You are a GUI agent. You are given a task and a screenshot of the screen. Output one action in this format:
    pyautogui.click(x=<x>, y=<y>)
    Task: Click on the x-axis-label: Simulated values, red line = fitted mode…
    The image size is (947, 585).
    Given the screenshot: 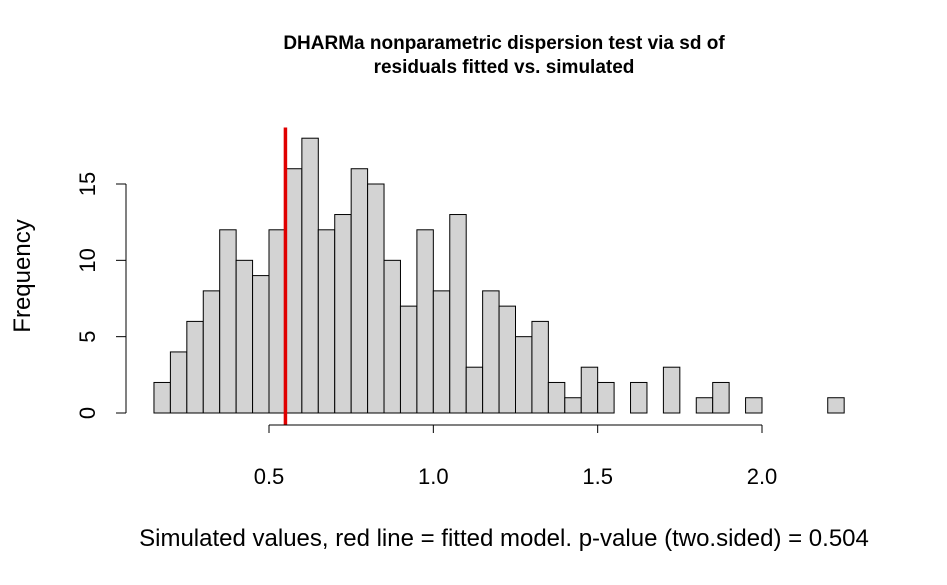 What is the action you would take?
    pyautogui.click(x=504, y=538)
    